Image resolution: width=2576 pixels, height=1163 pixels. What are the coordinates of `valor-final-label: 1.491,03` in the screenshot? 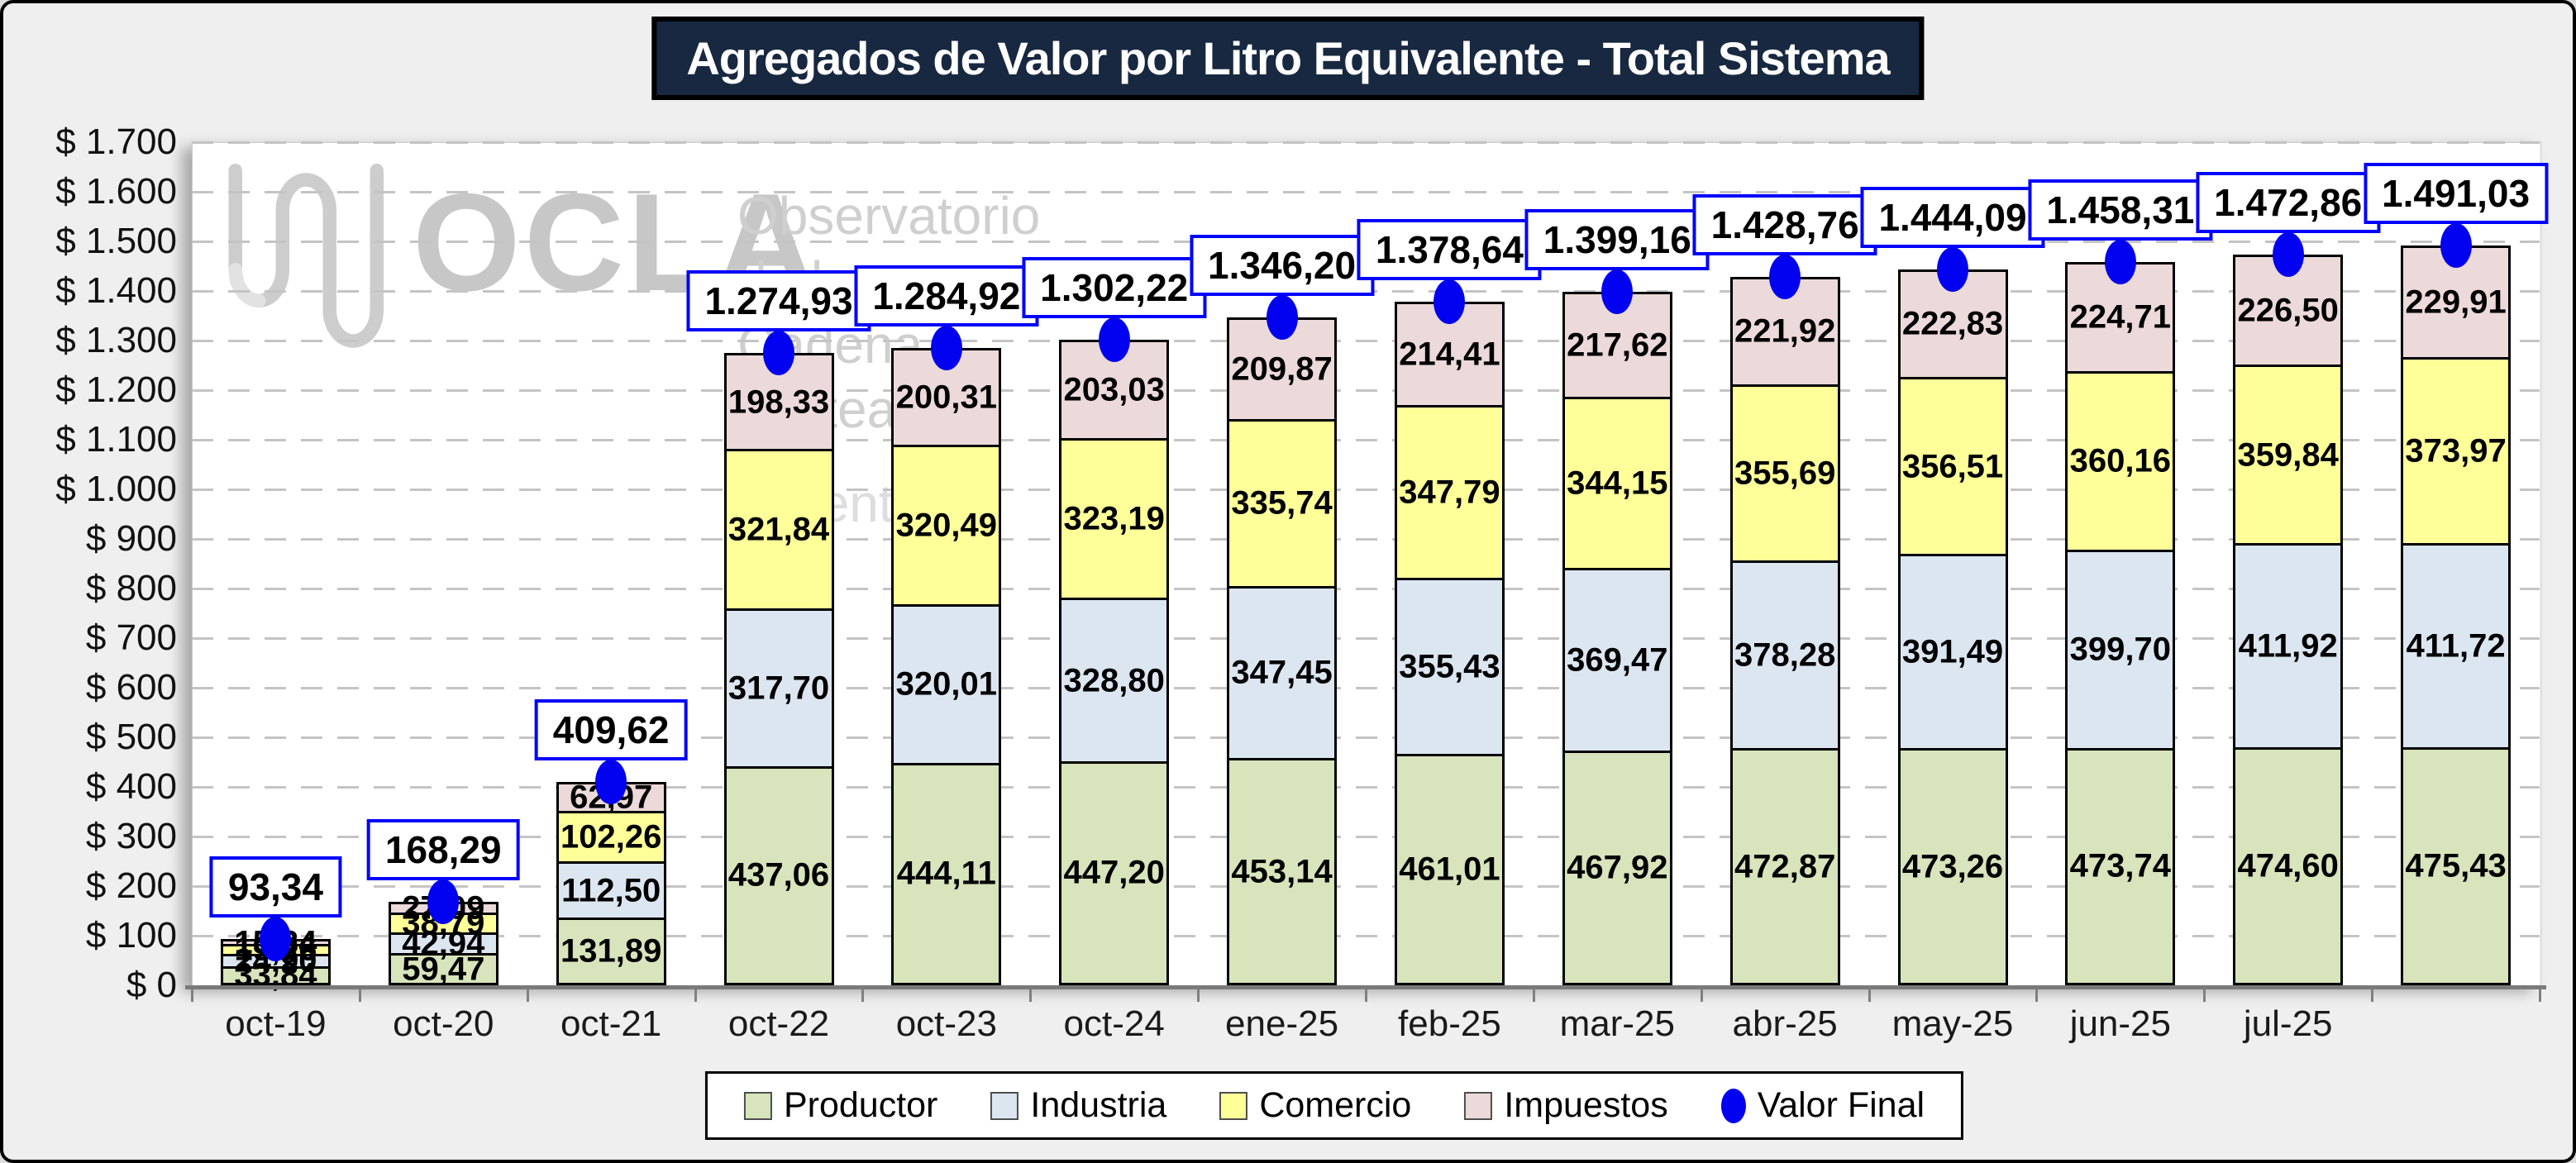 It's located at (2456, 194).